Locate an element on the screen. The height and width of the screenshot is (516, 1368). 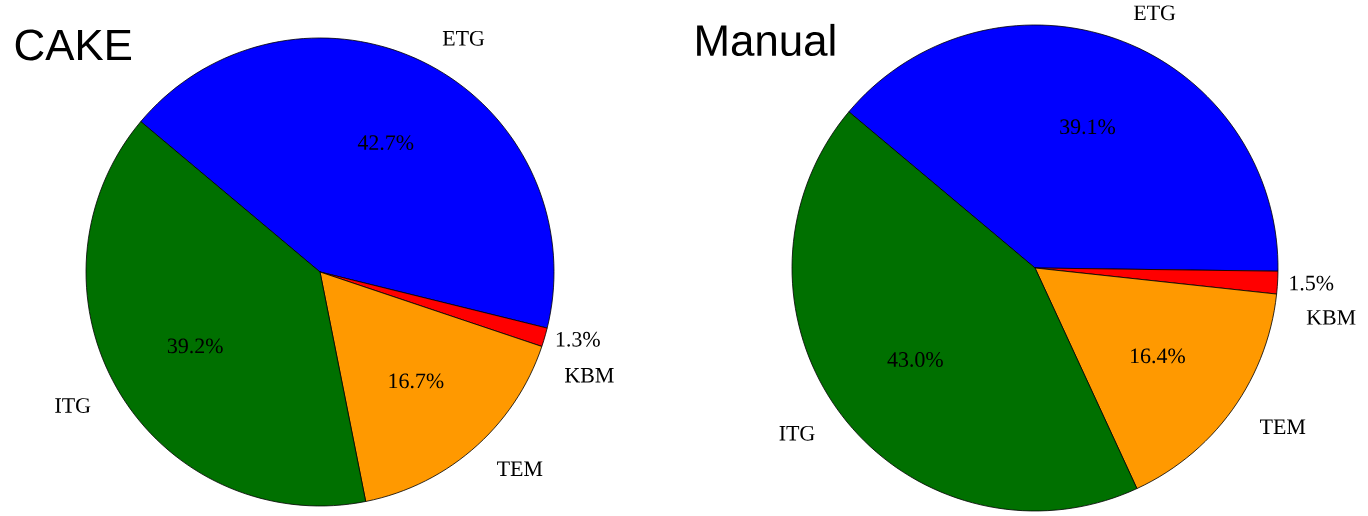
data-label: 42.7% is located at coordinates (385, 143).